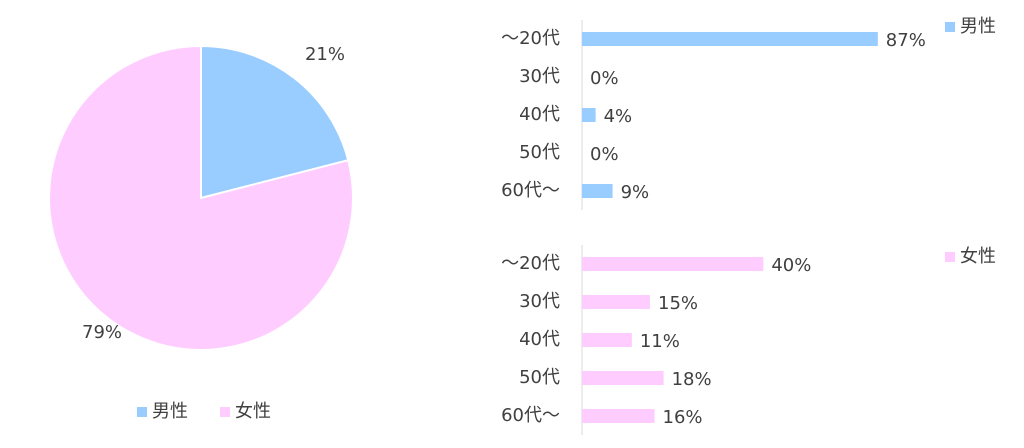  What do you see at coordinates (791, 265) in the screenshot?
I see `data-label: 40%` at bounding box center [791, 265].